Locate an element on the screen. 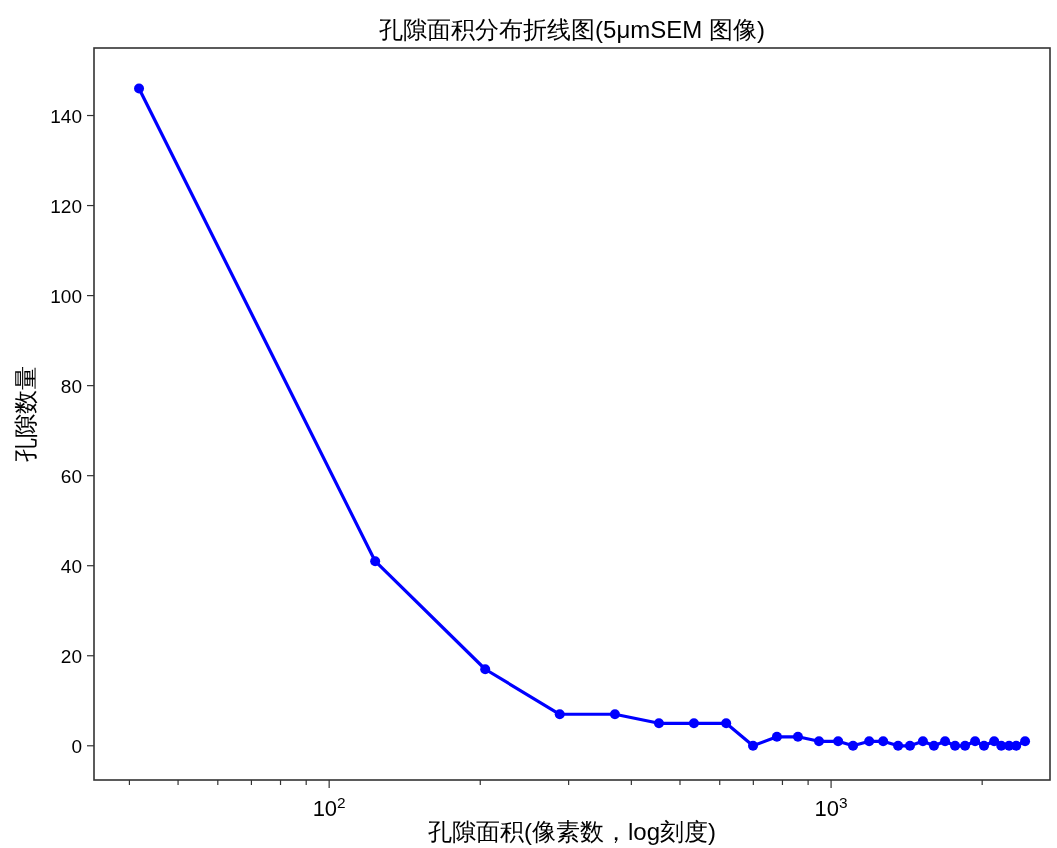 This screenshot has height=848, width=1057. y-tick-label: 60 is located at coordinates (71, 476).